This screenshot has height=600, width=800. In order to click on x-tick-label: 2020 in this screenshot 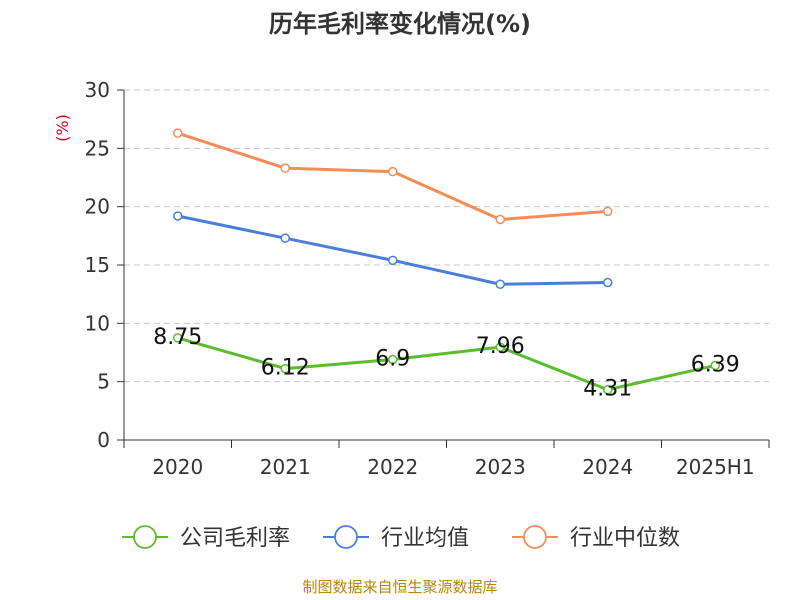, I will do `click(177, 467)`.